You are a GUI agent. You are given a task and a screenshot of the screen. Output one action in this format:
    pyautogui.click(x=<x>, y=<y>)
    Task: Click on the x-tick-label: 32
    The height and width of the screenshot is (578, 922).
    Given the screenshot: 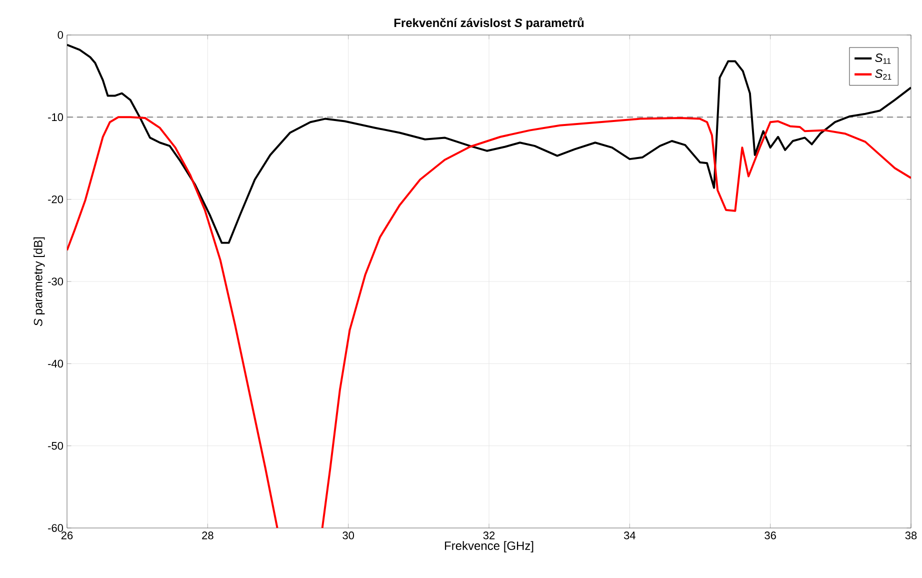 What is the action you would take?
    pyautogui.click(x=489, y=536)
    